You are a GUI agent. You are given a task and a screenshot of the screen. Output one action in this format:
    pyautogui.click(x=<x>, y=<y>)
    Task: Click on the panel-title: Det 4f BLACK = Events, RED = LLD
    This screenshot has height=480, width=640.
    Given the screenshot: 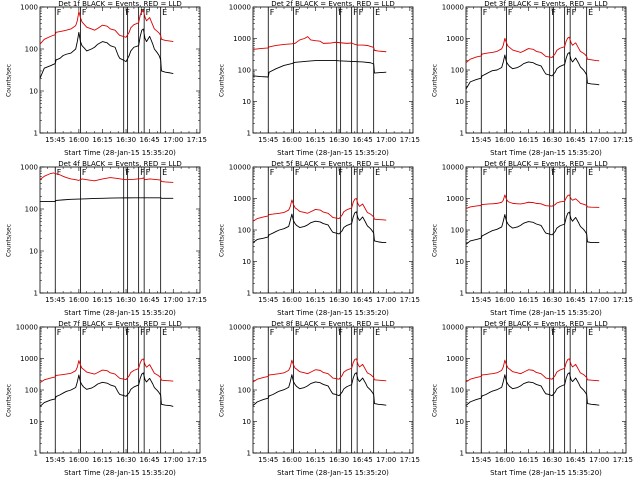 What is the action you would take?
    pyautogui.click(x=120, y=164)
    